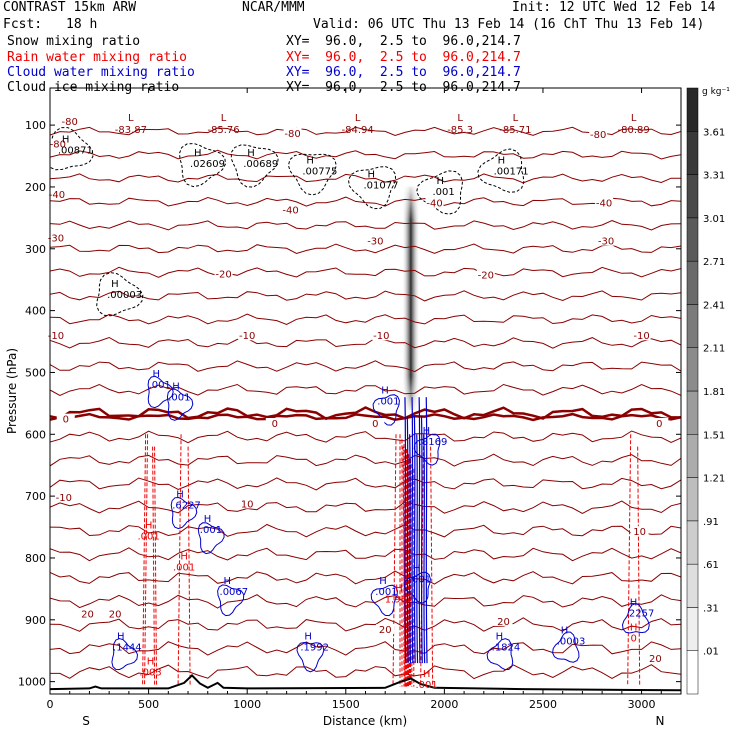  Describe the element at coordinates (714, 132) in the screenshot. I see `colorbar-tick-label: 3.61` at that location.